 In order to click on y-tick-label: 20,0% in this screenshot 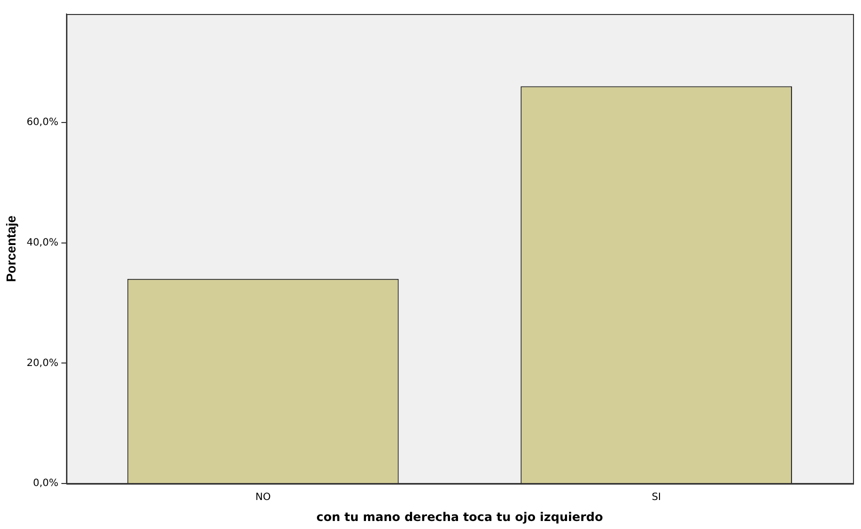, I will do `click(42, 363)`.